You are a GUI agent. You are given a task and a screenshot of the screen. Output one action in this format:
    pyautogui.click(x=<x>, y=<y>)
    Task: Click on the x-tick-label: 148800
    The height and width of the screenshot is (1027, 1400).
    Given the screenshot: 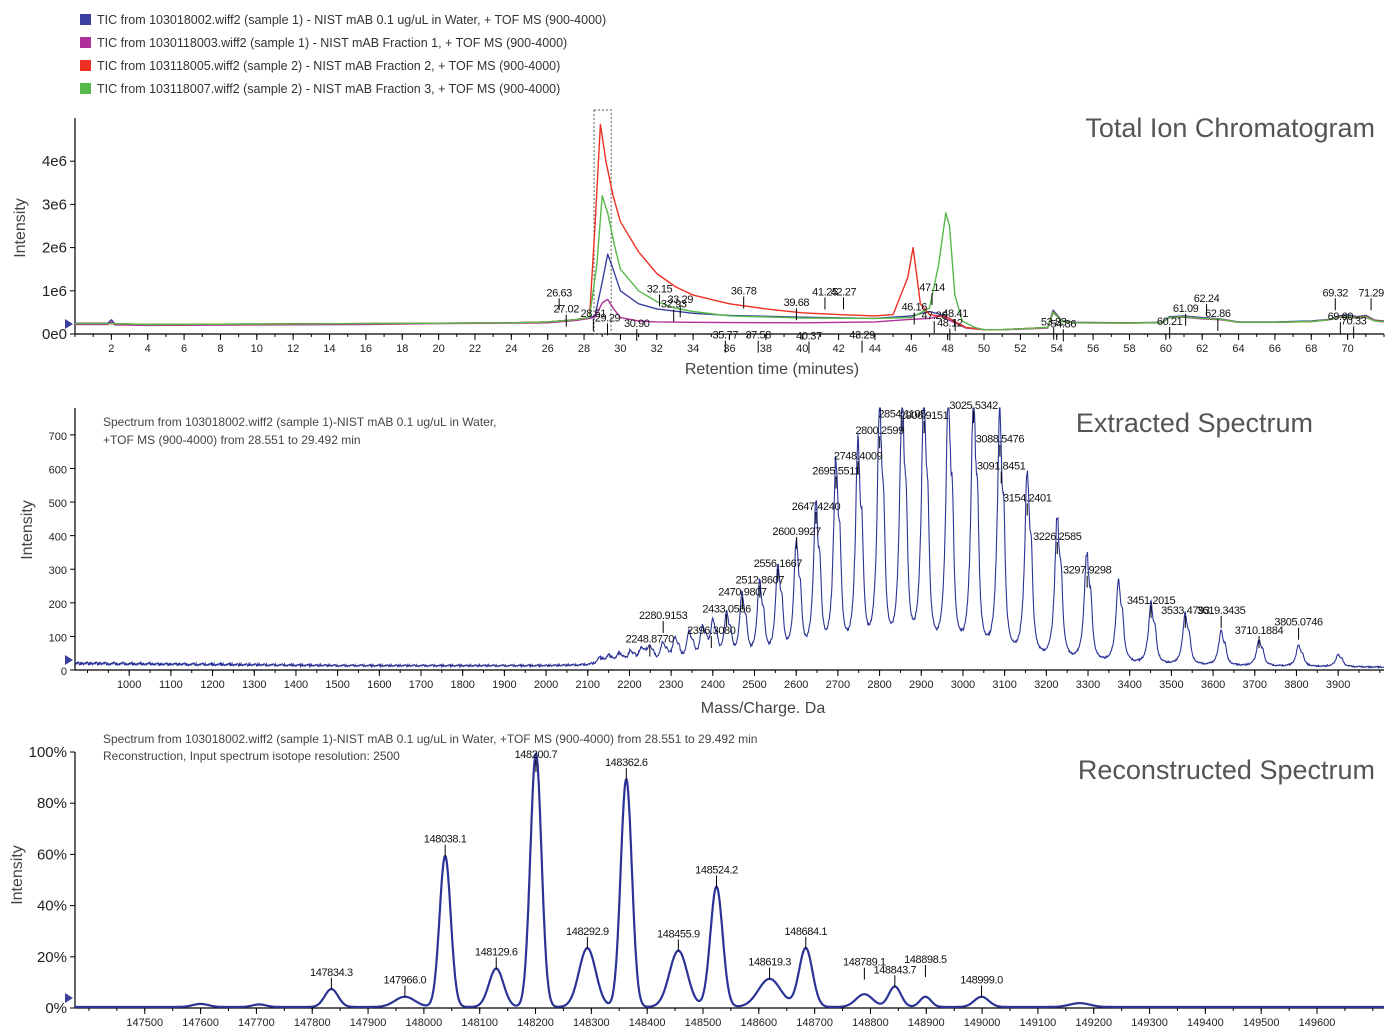 What is the action you would take?
    pyautogui.click(x=870, y=1022)
    